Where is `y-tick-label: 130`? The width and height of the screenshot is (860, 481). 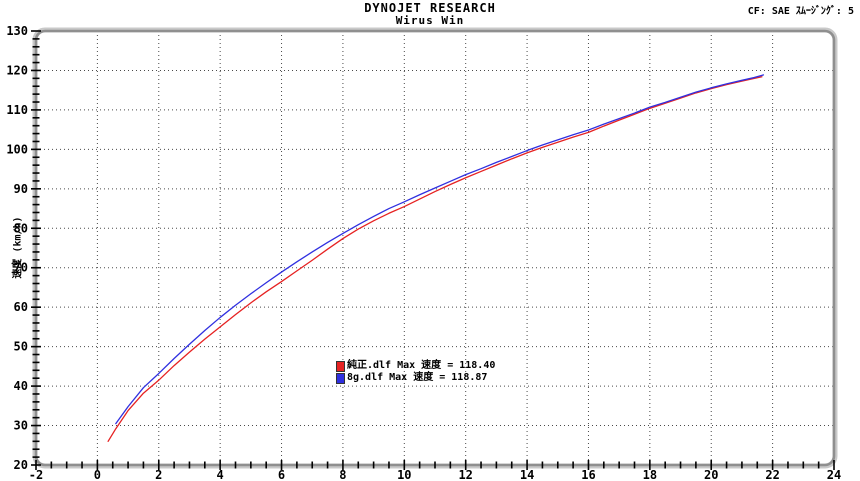
y-tick-label: 130 is located at coordinates (17, 31).